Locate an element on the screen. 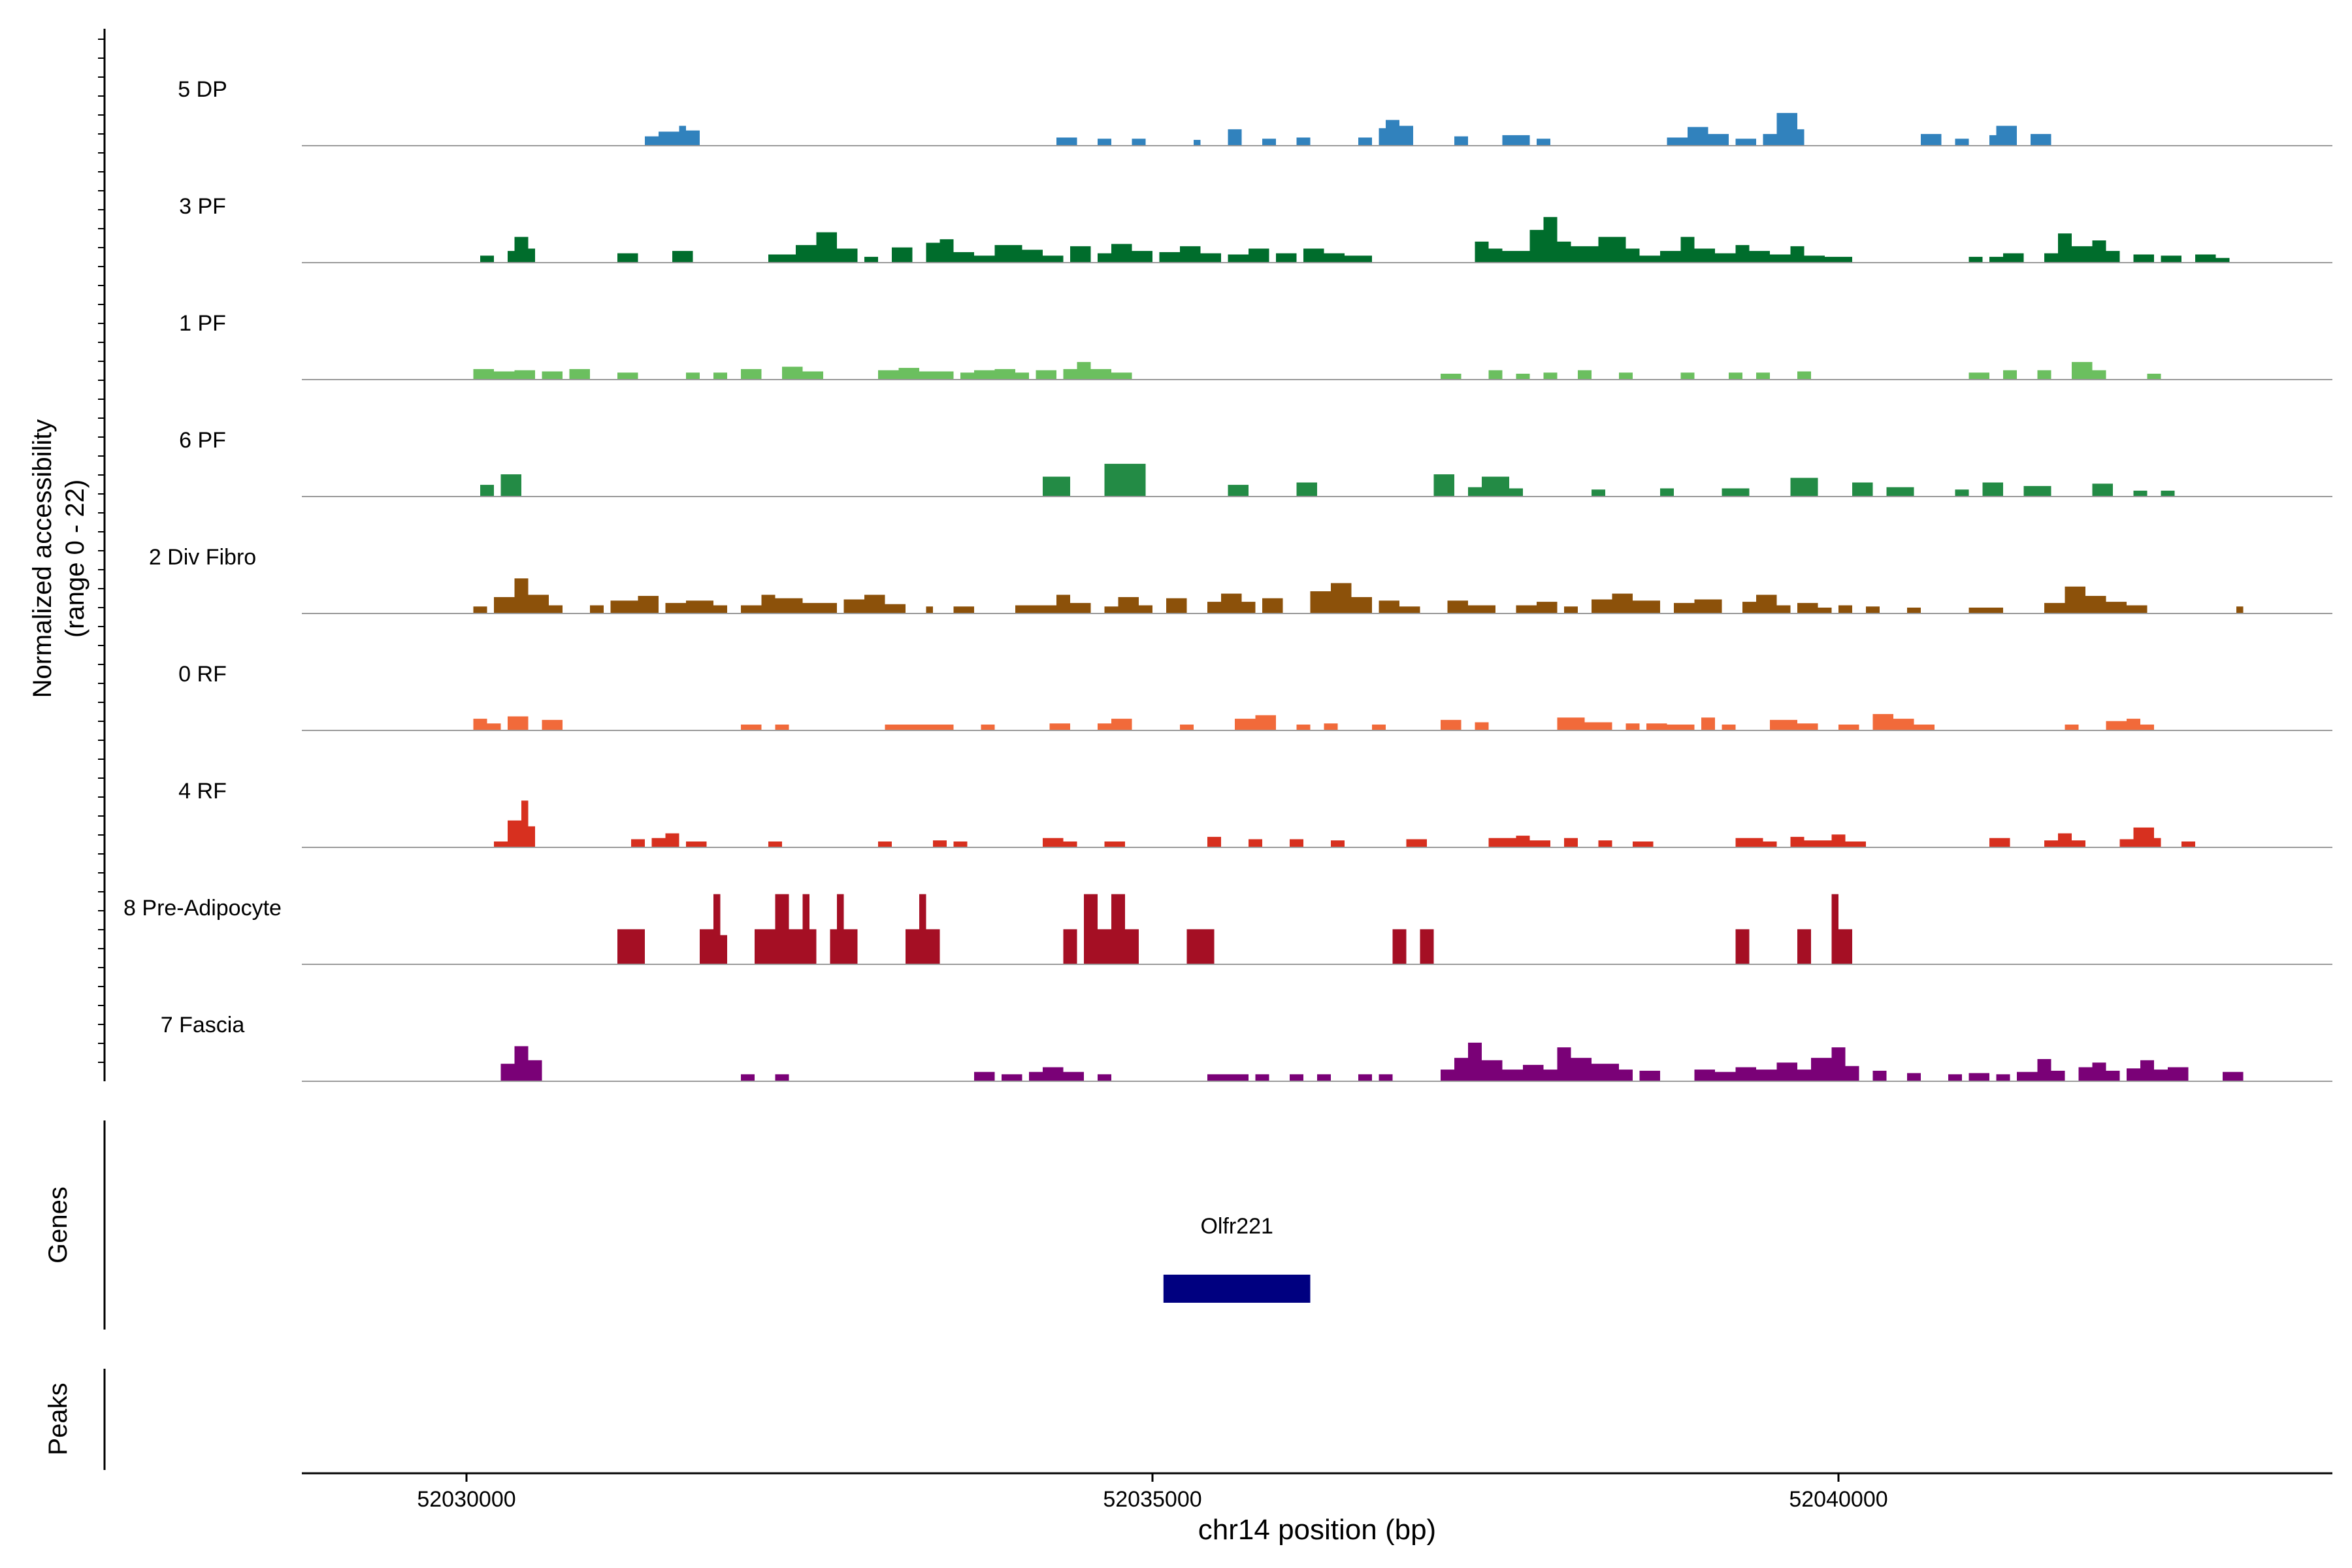 This screenshot has width=2352, height=1568. track-2-div-fibro: 2 Div Fibro is located at coordinates (1240, 579).